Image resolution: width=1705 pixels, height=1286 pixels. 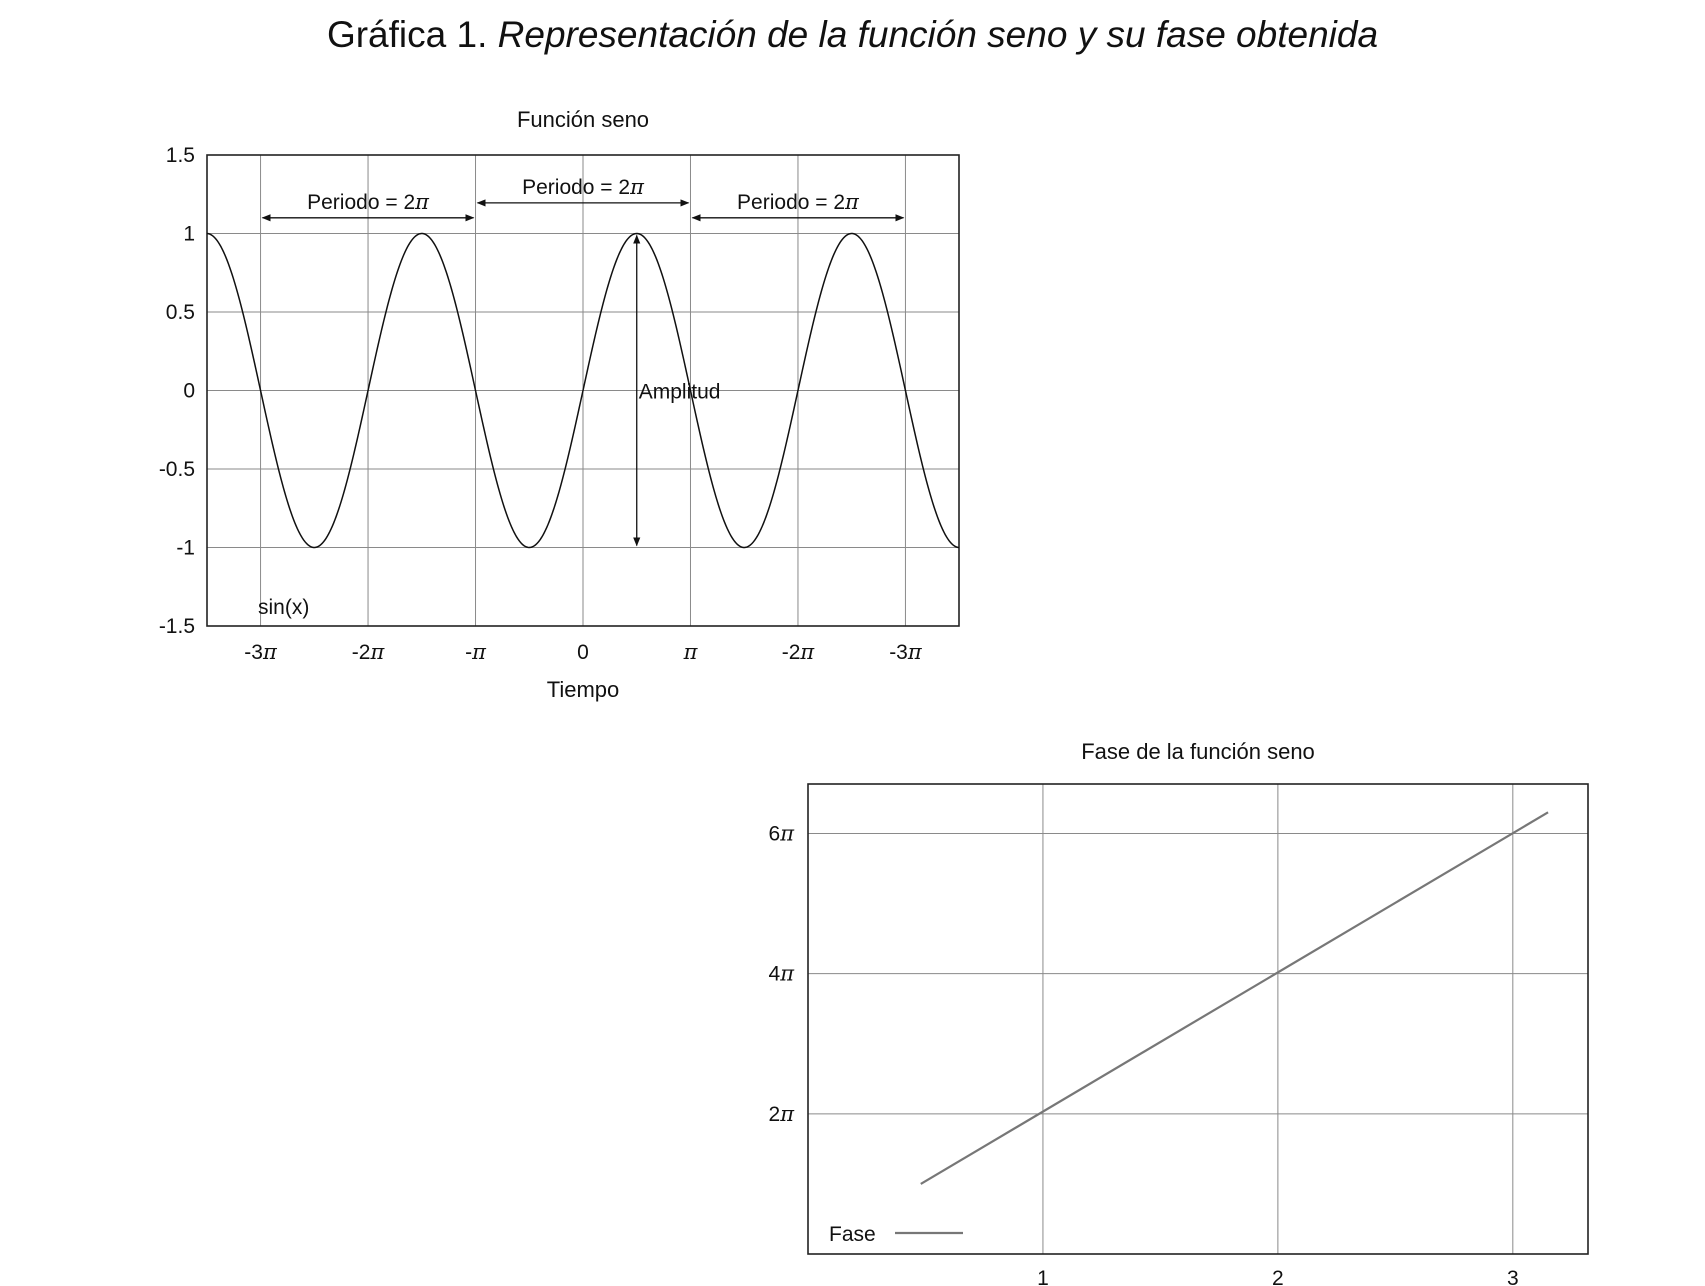 What do you see at coordinates (680, 392) in the screenshot?
I see `amplitude-label: Amplitud` at bounding box center [680, 392].